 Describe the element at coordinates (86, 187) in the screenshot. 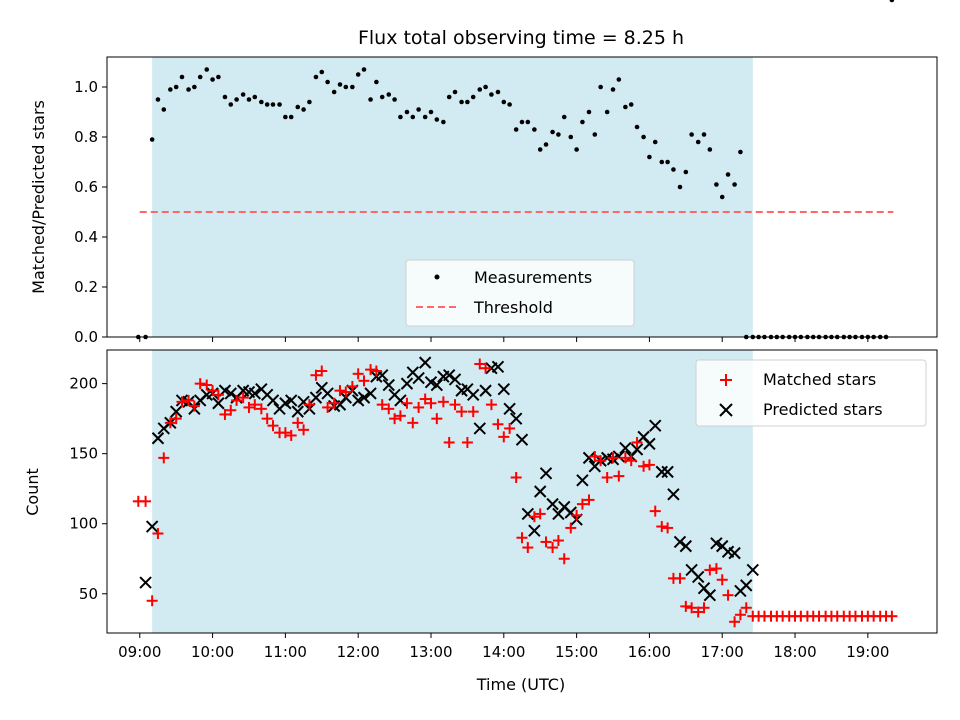

I see `y-tick-label: 0.6` at that location.